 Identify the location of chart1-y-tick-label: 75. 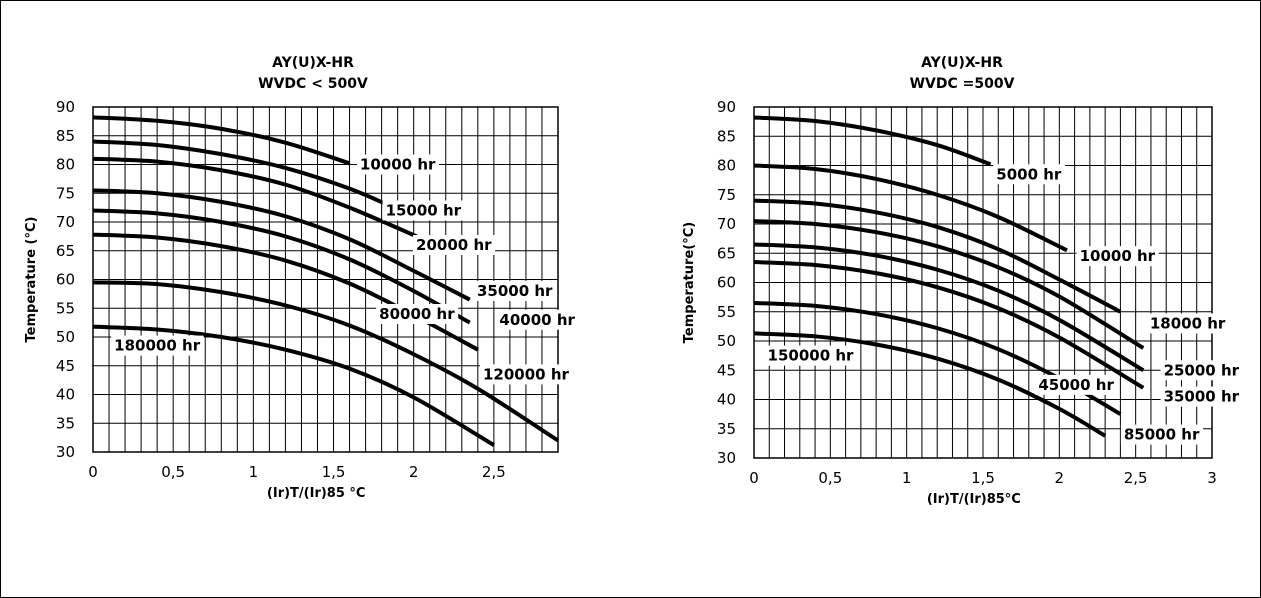
(65, 193).